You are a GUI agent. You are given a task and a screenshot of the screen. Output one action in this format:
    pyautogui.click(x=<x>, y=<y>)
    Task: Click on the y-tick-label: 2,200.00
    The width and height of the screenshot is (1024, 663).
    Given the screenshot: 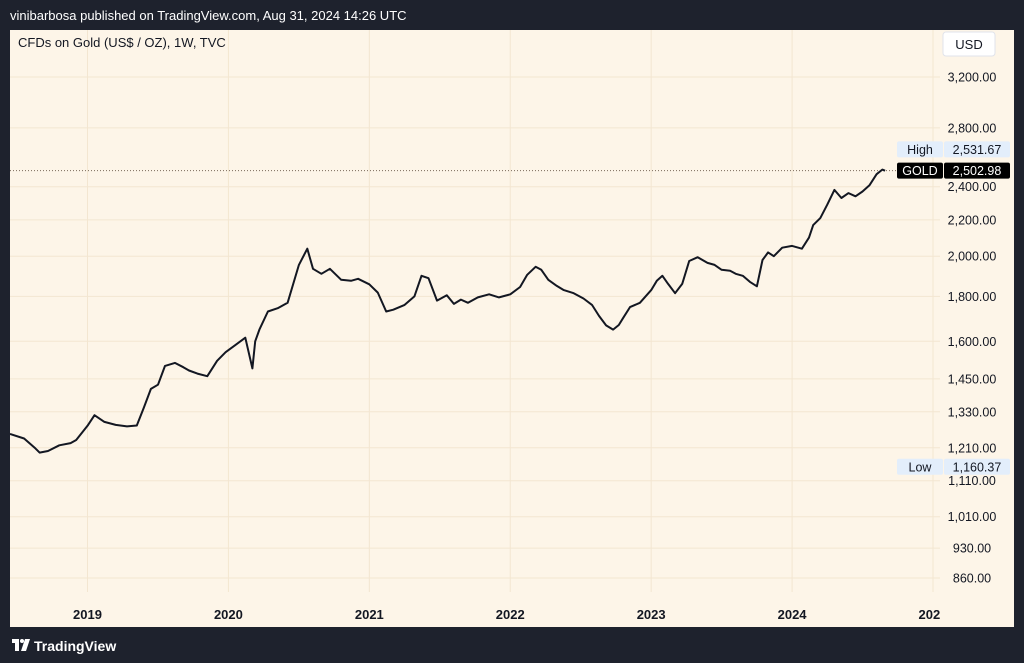 What is the action you would take?
    pyautogui.click(x=972, y=220)
    